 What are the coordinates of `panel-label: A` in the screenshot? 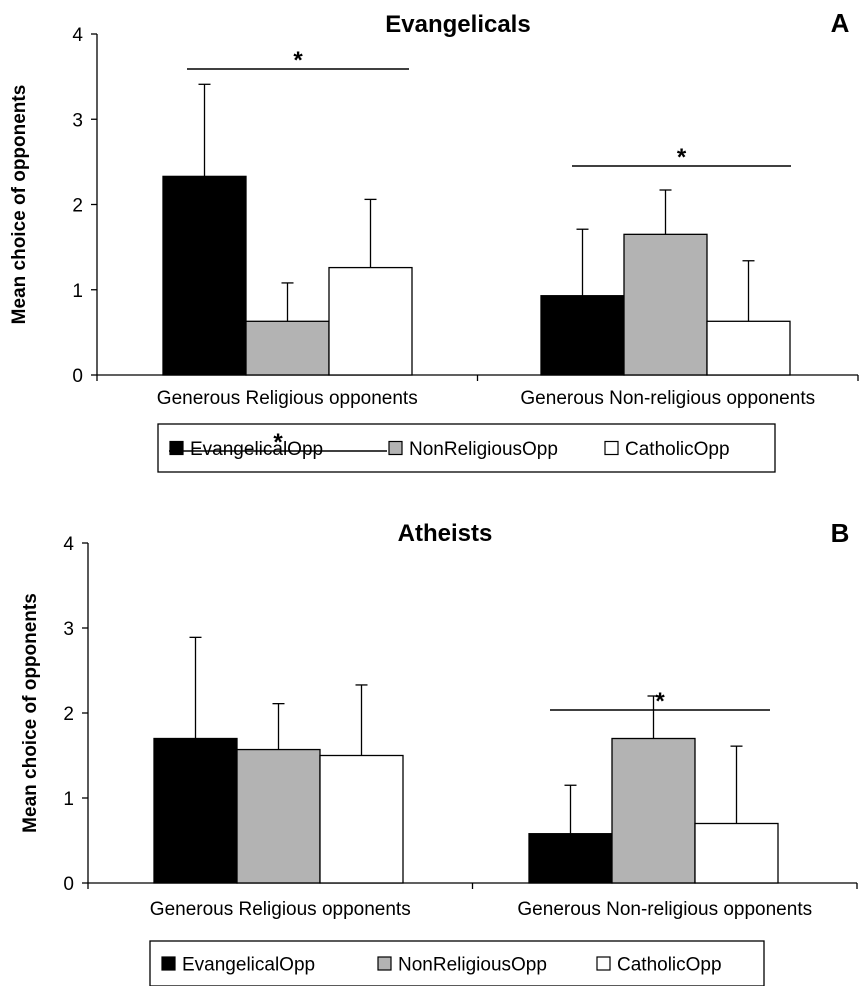 It's located at (840, 23).